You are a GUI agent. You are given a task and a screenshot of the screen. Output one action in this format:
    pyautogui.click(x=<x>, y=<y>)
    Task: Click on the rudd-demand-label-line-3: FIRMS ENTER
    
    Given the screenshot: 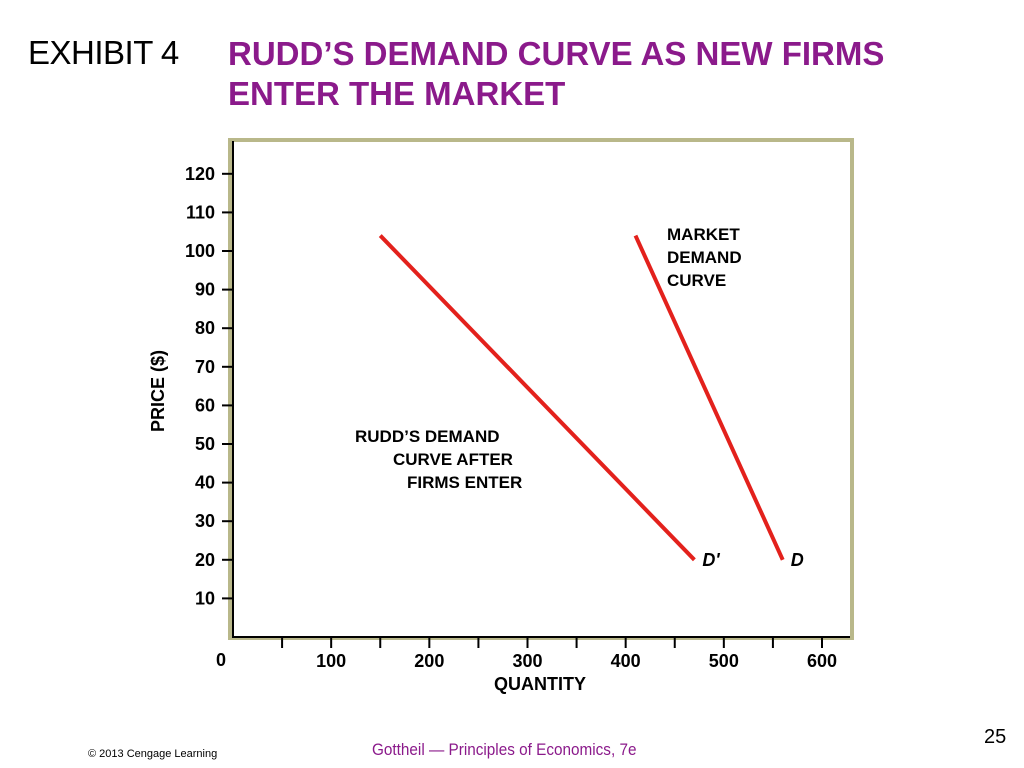 What is the action you would take?
    pyautogui.click(x=464, y=482)
    